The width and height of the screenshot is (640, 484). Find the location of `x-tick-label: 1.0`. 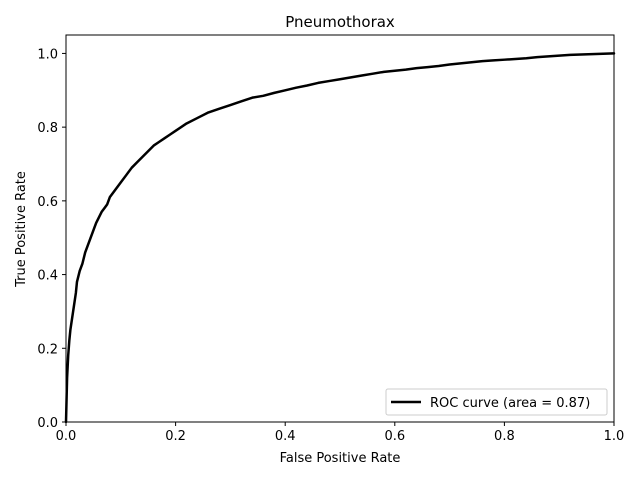

x-tick-label: 1.0 is located at coordinates (614, 436).